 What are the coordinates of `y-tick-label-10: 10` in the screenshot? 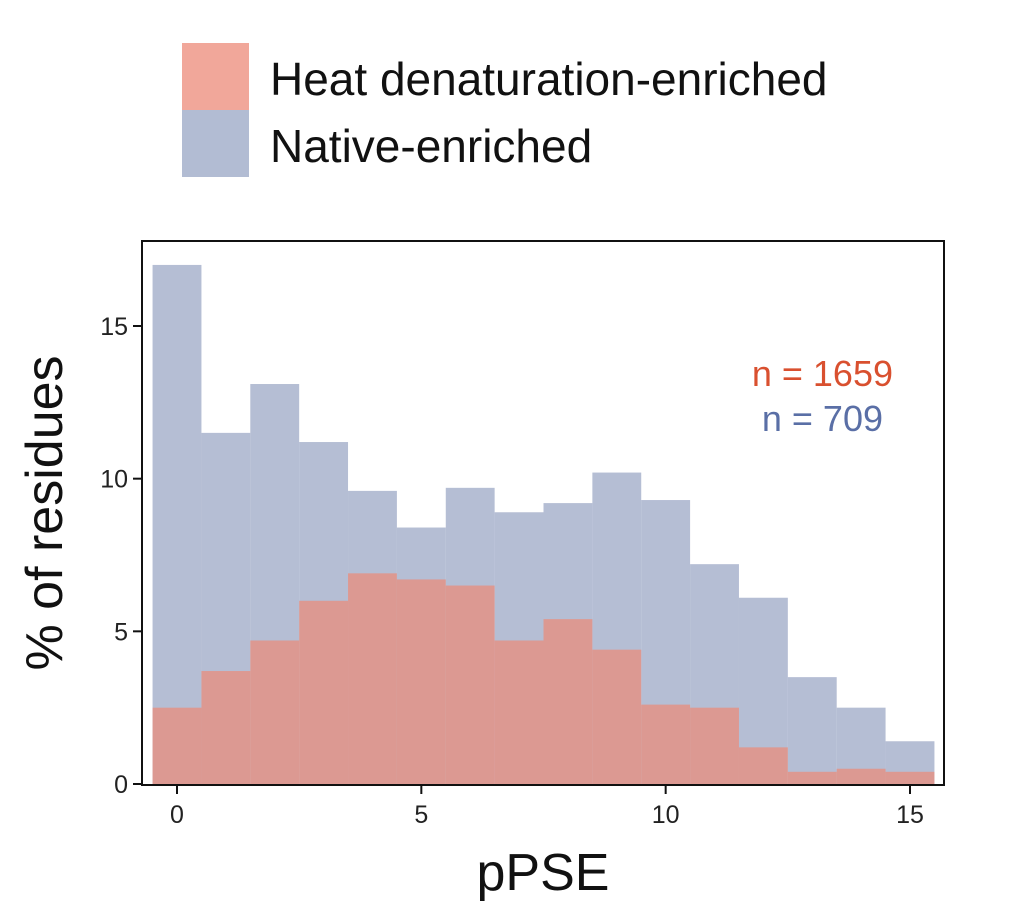 It's located at (114, 480).